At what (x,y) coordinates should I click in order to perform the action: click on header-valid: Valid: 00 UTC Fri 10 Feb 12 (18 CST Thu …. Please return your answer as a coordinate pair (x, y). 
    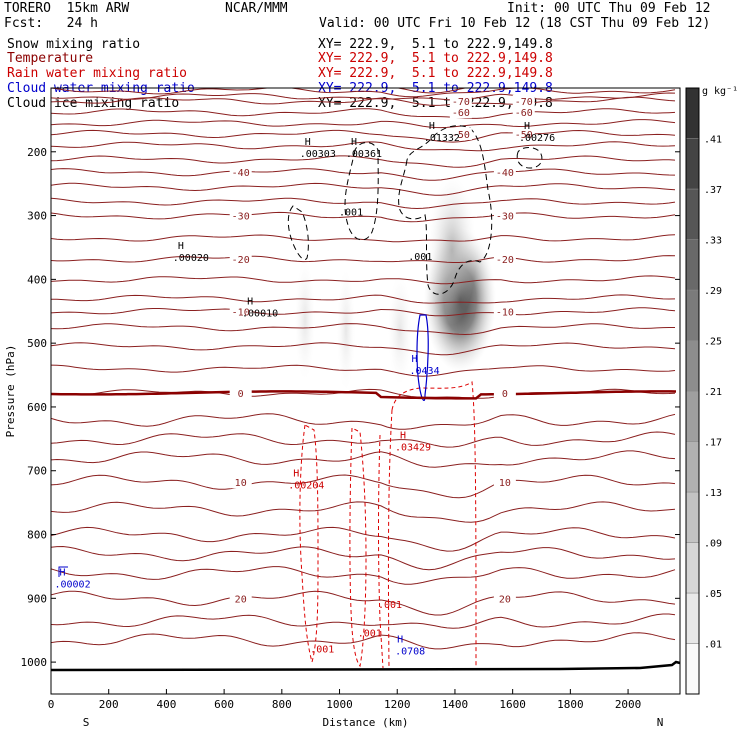
    Looking at the image, I should click on (515, 23).